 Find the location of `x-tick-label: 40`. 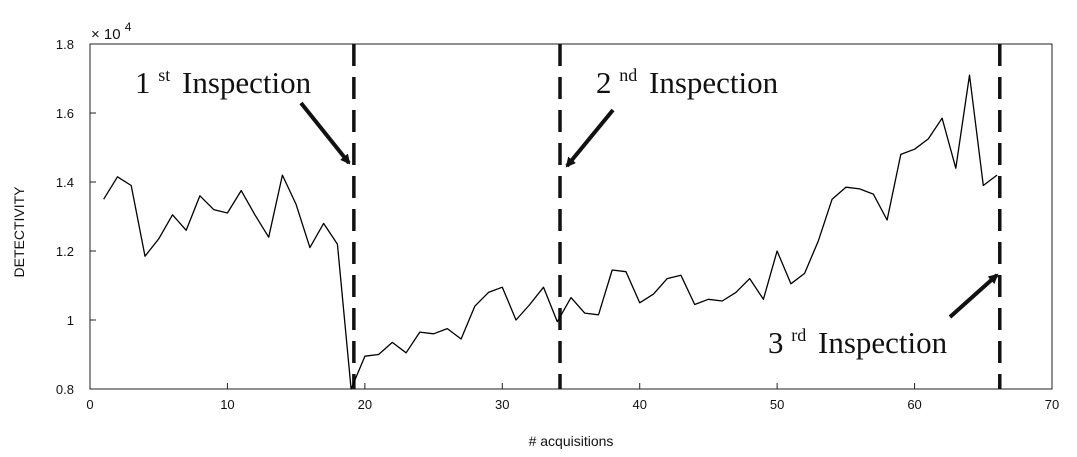

x-tick-label: 40 is located at coordinates (639, 404).